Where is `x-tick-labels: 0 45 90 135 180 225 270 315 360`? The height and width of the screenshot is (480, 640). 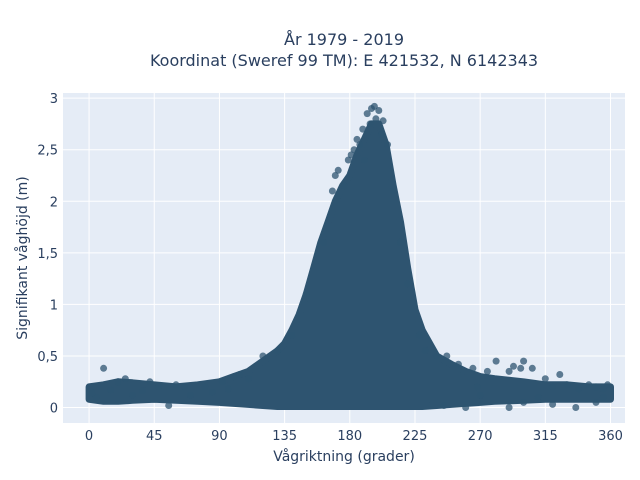 x-tick-labels: 0 45 90 135 180 225 270 315 360 is located at coordinates (354, 436).